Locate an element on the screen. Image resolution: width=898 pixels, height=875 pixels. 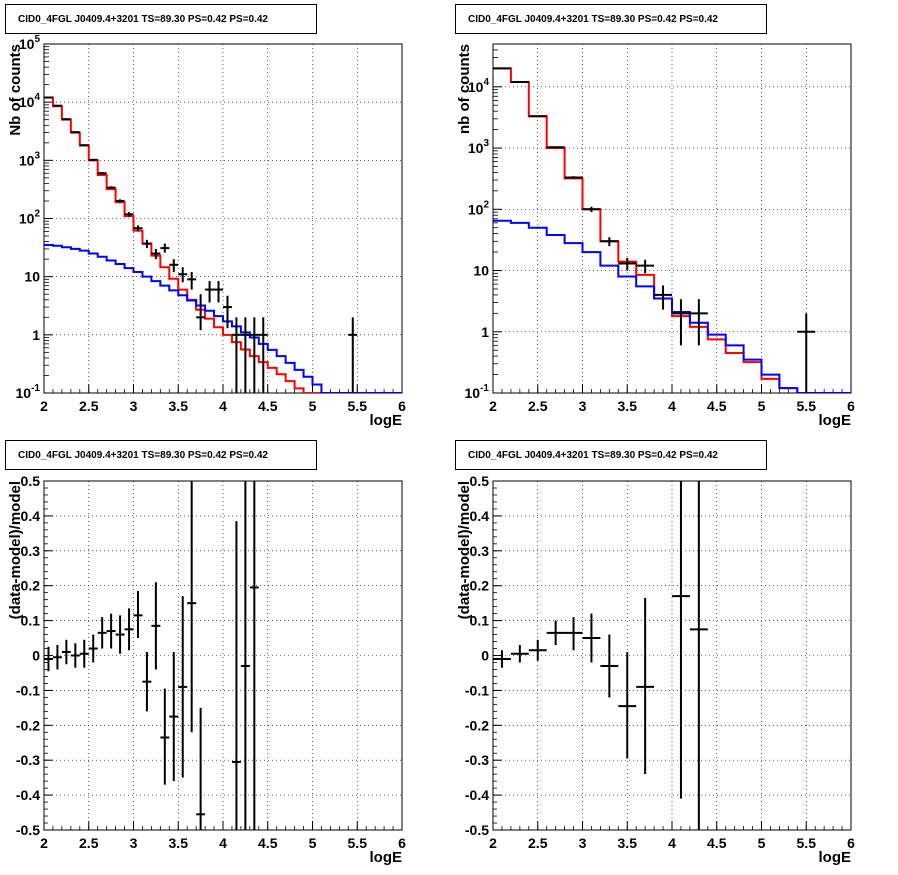
y-axis-title: Nb of counts is located at coordinates (15, 90).